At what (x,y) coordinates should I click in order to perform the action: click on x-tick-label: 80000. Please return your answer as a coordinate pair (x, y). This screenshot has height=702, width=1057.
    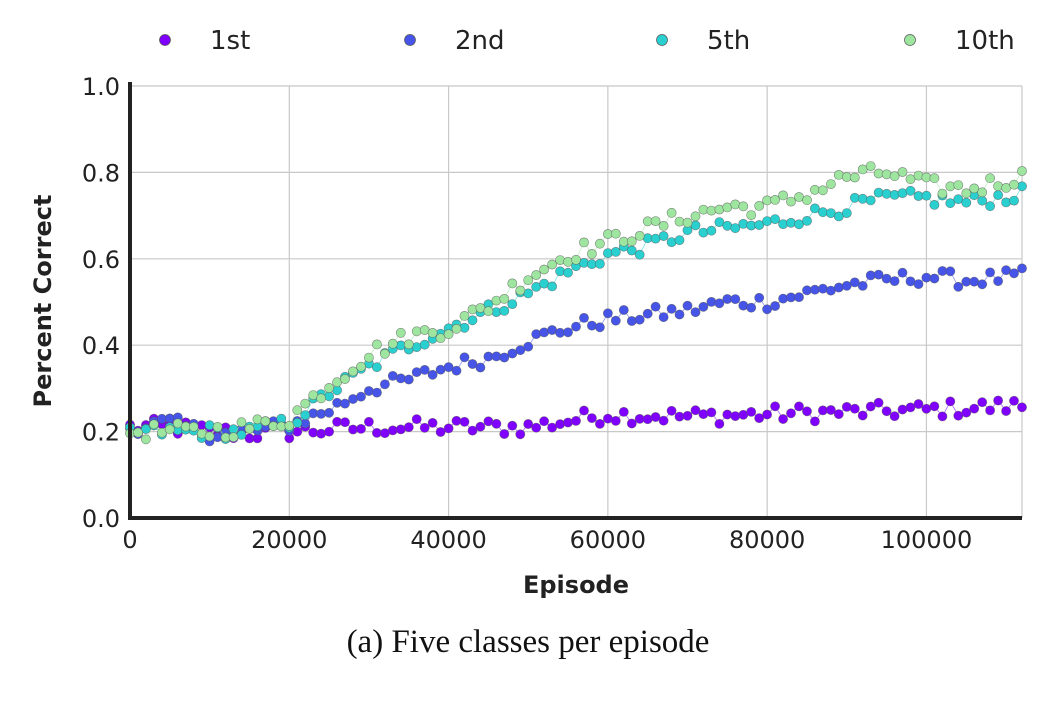
    Looking at the image, I should click on (767, 540).